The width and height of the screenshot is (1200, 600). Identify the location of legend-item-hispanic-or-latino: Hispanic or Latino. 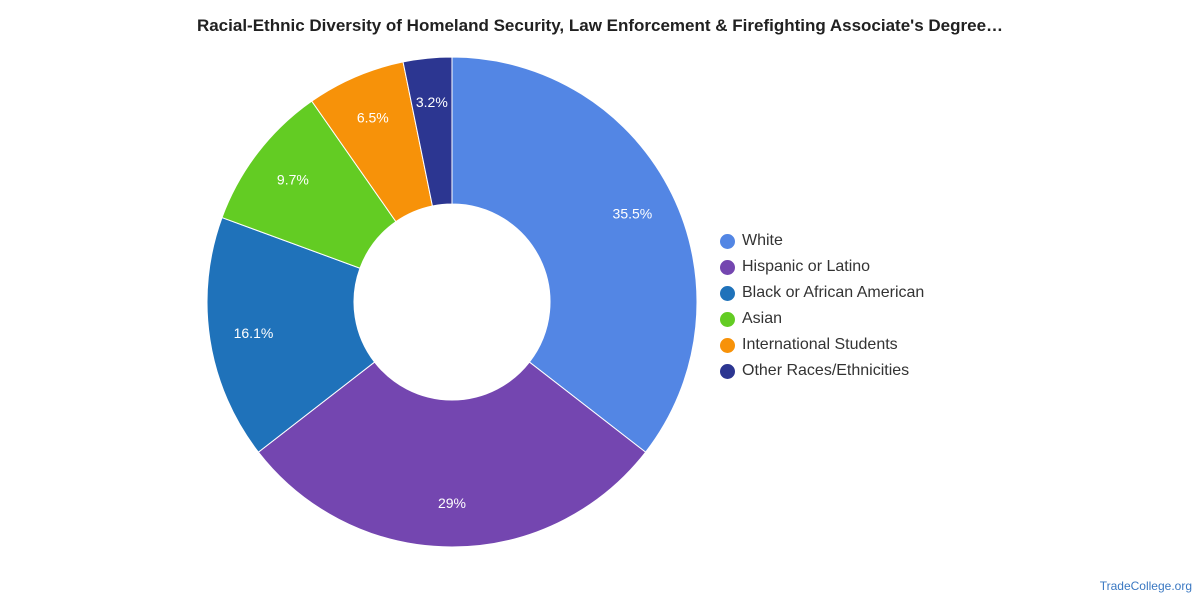
(822, 267).